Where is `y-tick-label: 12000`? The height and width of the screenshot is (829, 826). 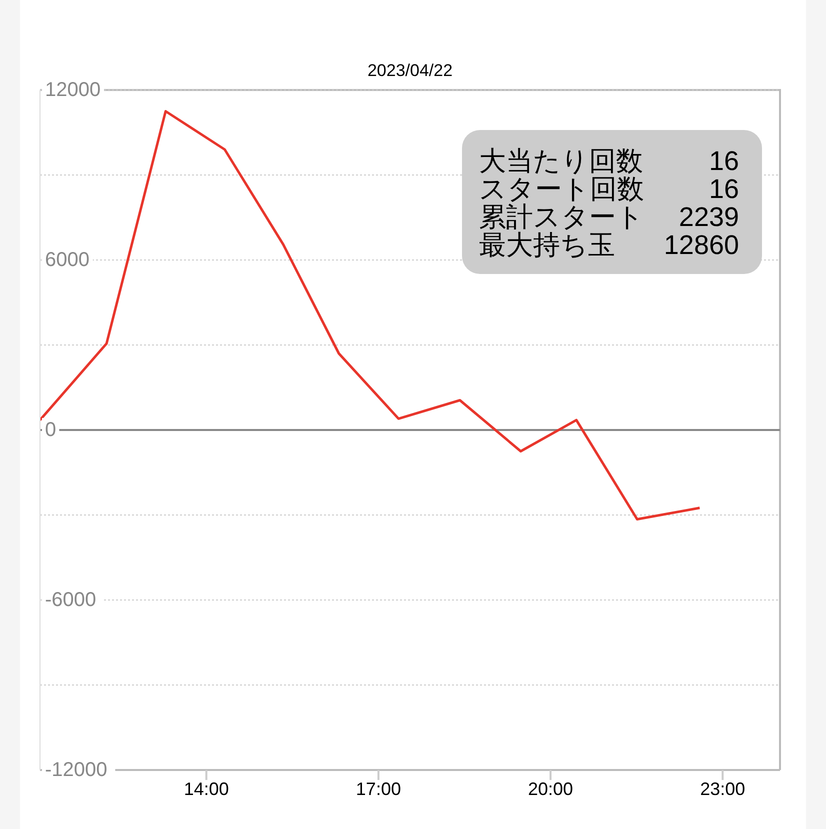
y-tick-label: 12000 is located at coordinates (73, 90).